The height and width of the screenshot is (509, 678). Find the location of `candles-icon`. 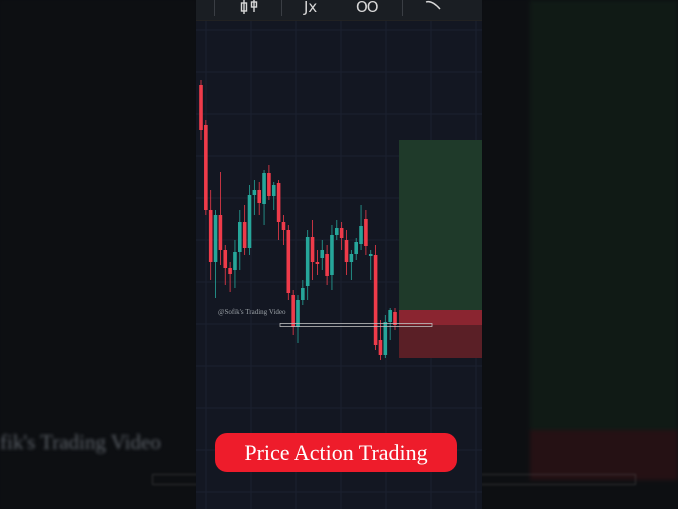

candles-icon is located at coordinates (250, 9).